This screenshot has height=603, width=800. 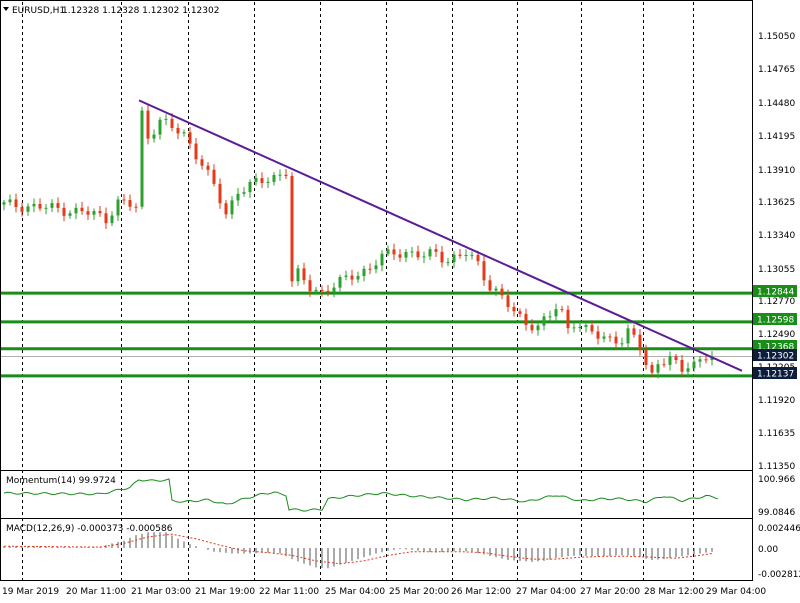 I want to click on momentum-tick: 100.966, so click(x=776, y=480).